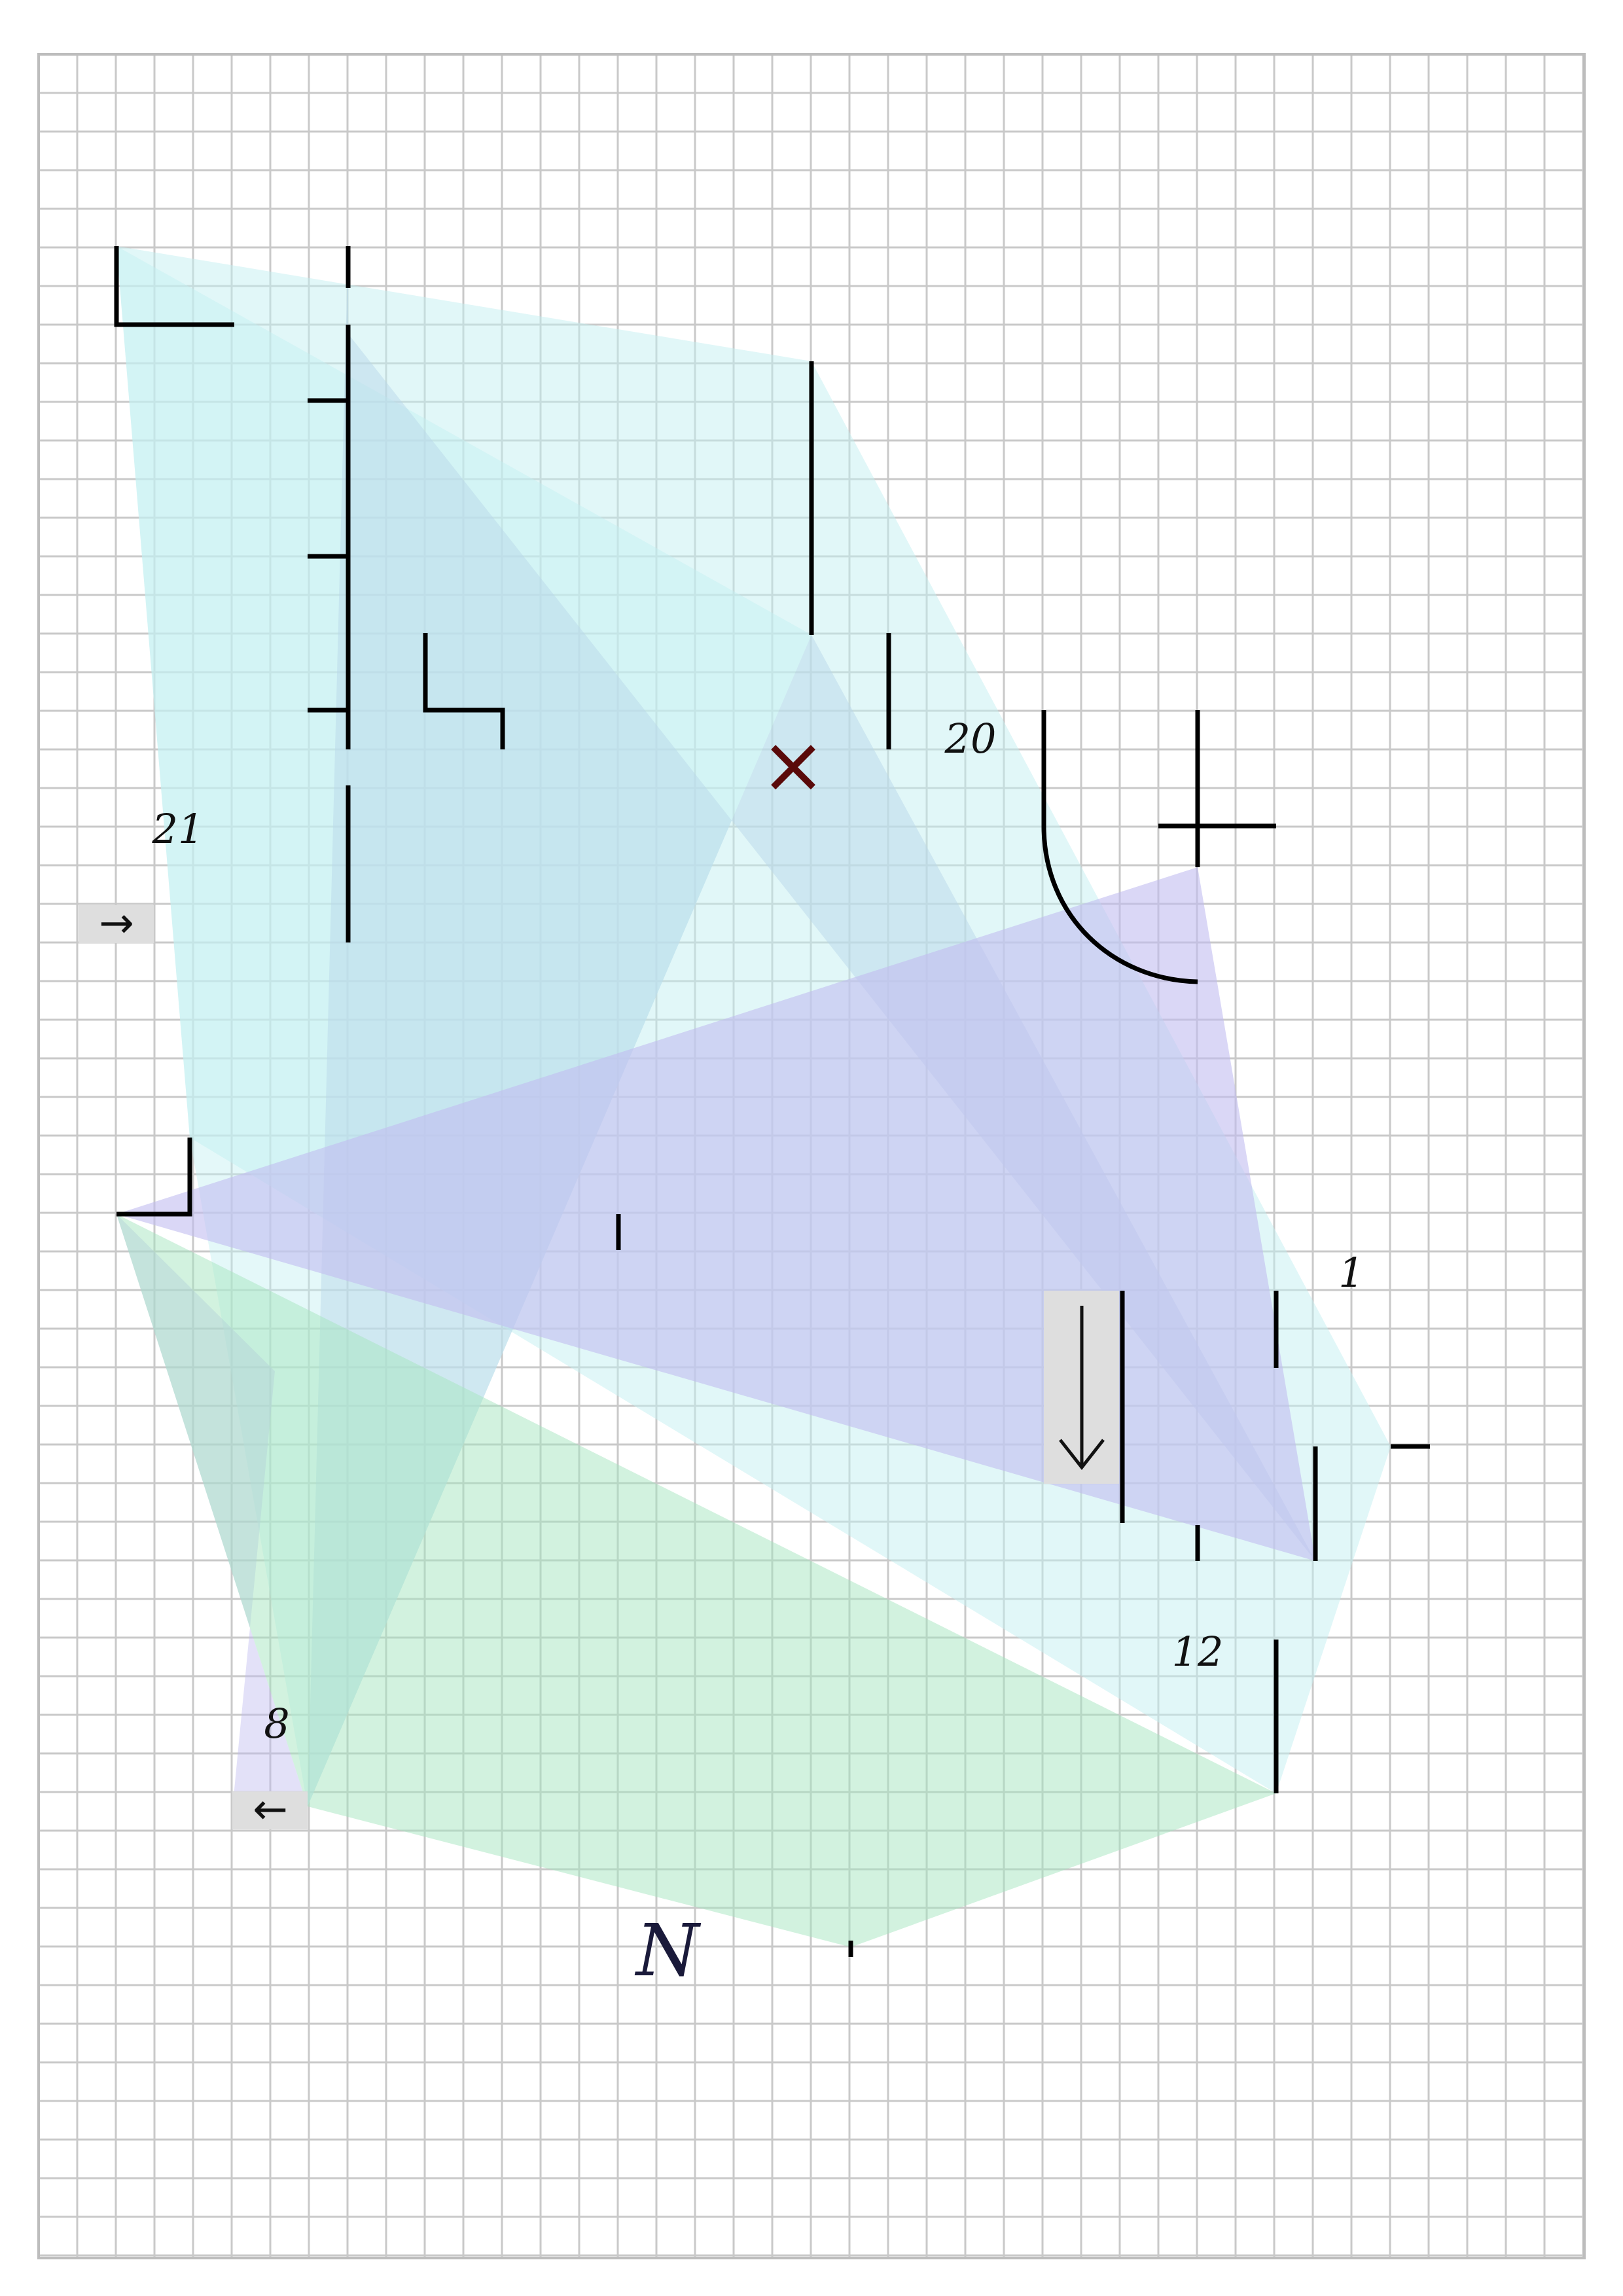  What do you see at coordinates (793, 765) in the screenshot?
I see `x-mark-icon: ×` at bounding box center [793, 765].